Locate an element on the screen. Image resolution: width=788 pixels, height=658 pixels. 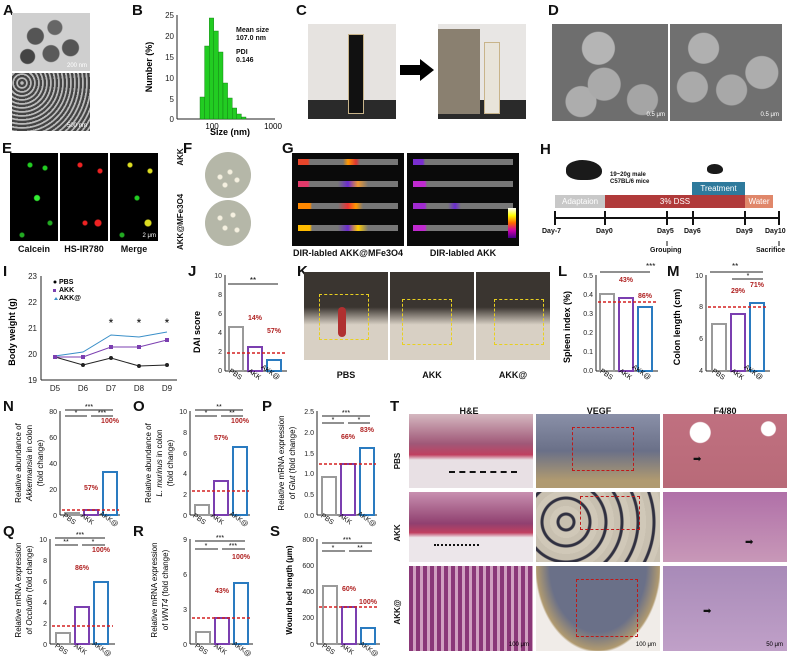
day-label: Day6 is located at coordinates (692, 231).